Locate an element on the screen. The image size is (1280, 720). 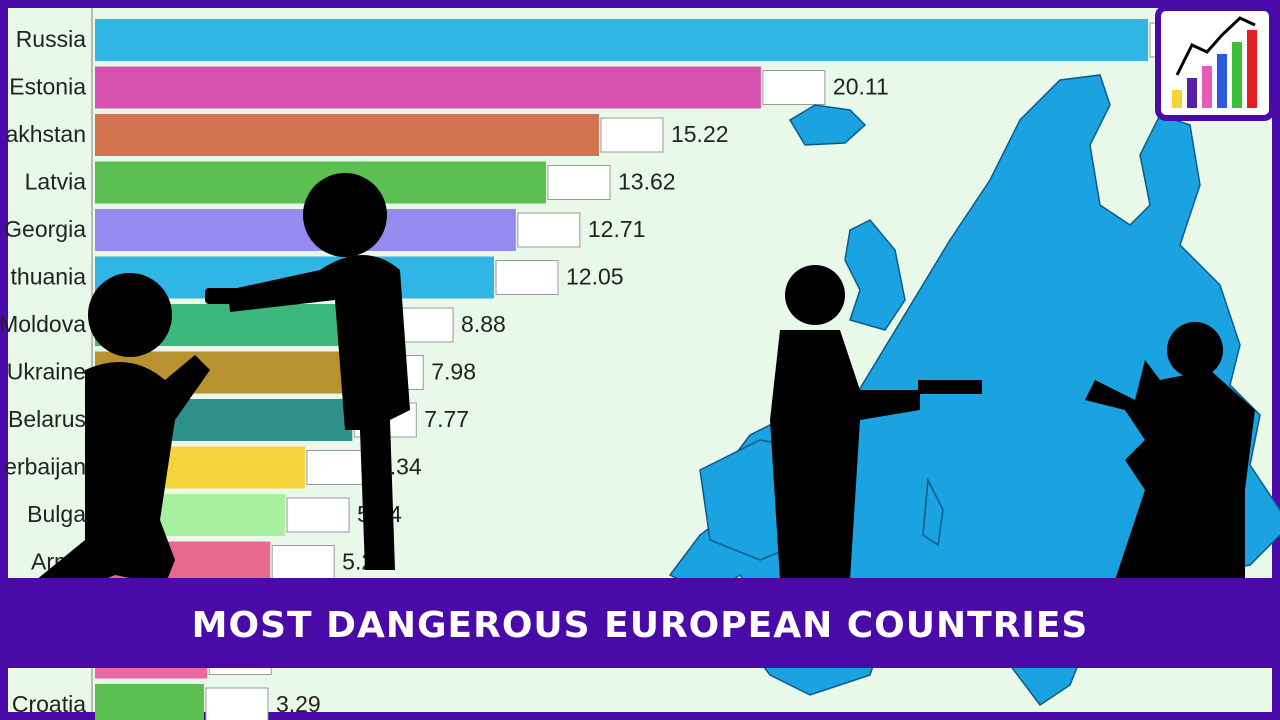
value-label: 8.88 is located at coordinates (483, 324).